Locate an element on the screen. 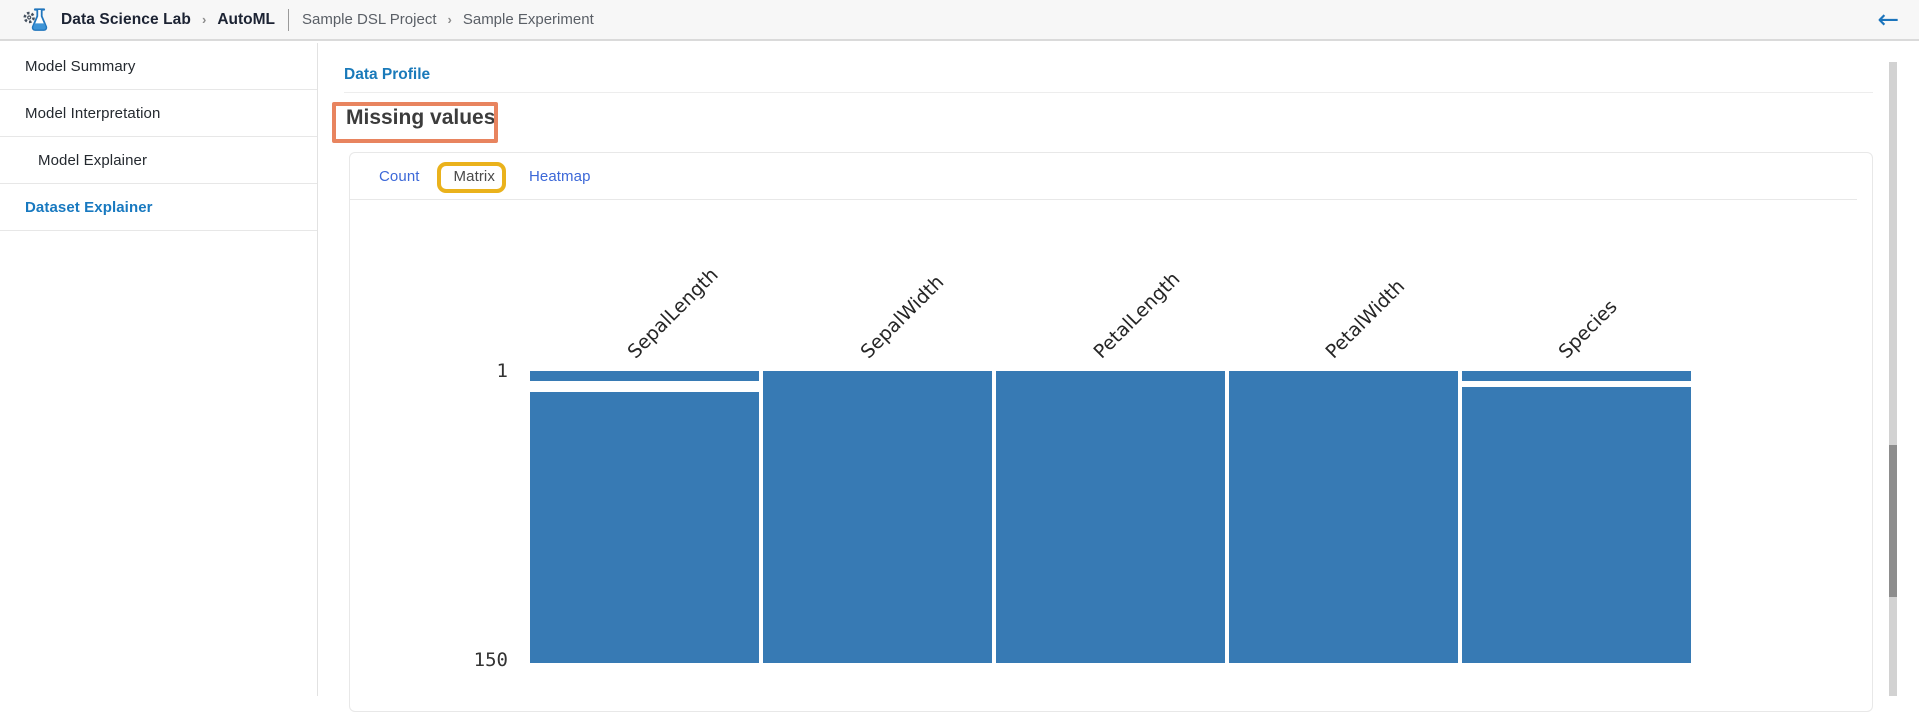 The width and height of the screenshot is (1919, 712). tab-bar: Count Matrix Heatmap is located at coordinates (1103, 176).